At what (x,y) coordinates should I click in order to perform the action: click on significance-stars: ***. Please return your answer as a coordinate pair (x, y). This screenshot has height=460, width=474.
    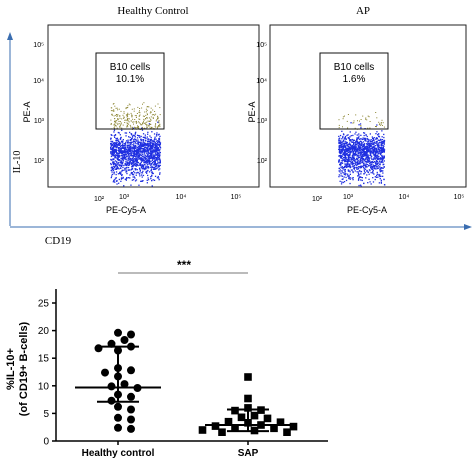
    Looking at the image, I should click on (184, 265).